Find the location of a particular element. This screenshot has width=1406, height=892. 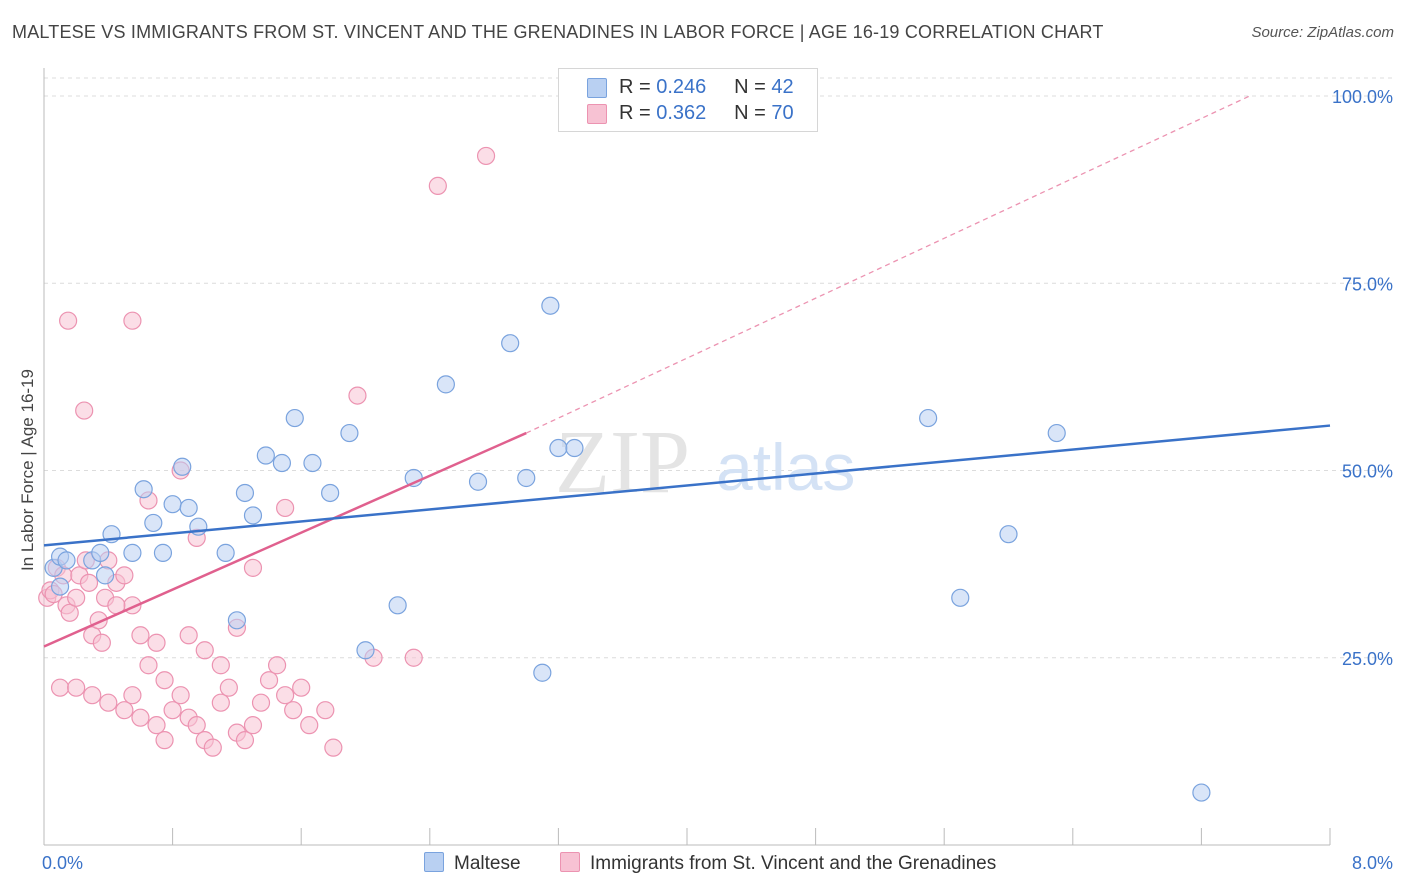

x-tick-label: 8.0% is located at coordinates (1372, 863).